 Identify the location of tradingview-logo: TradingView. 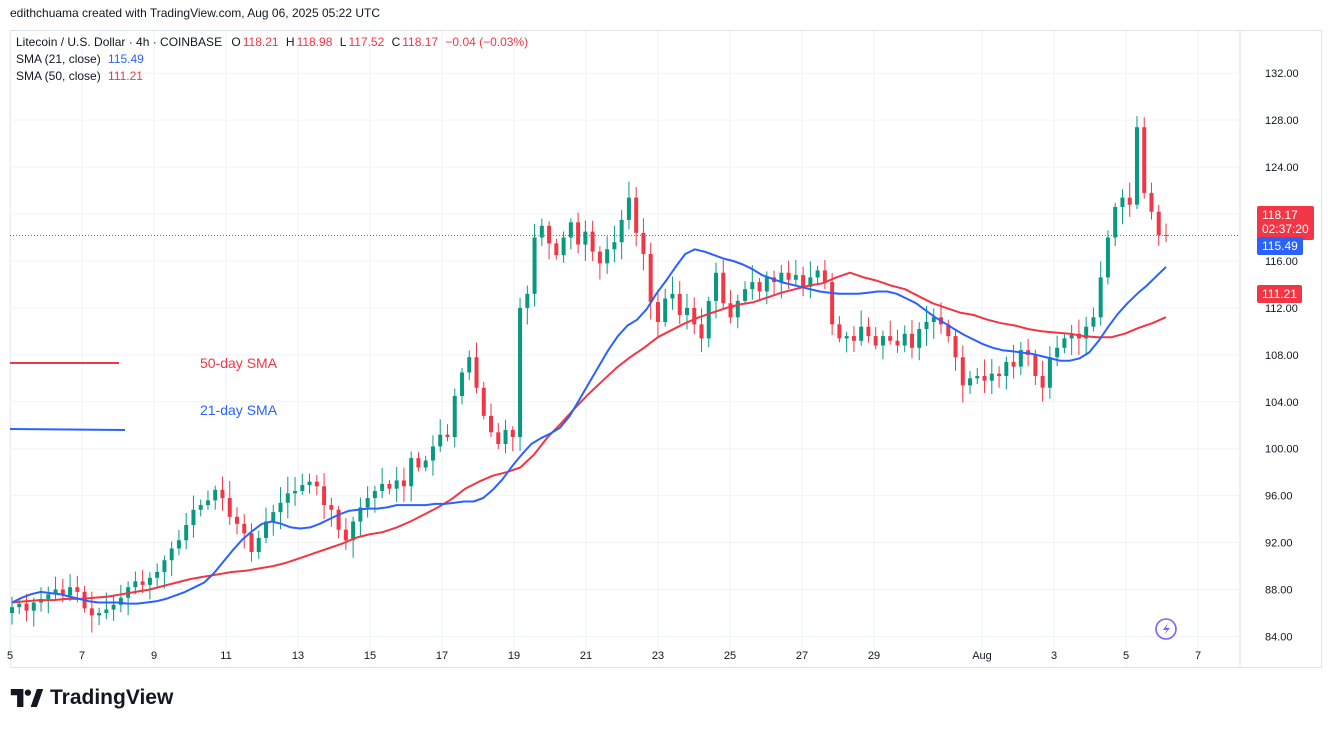
(91, 698).